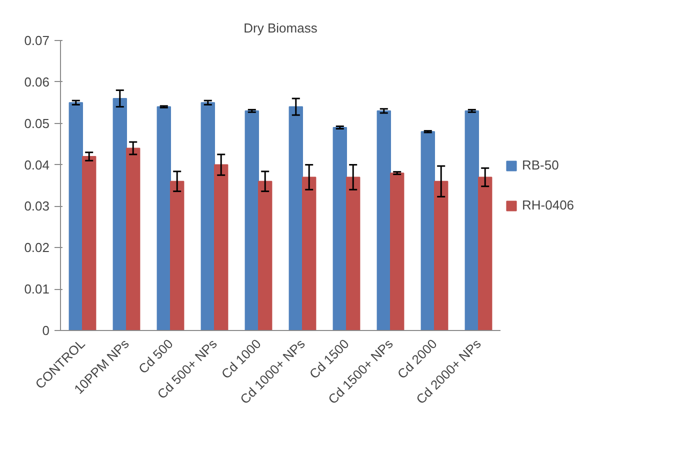 This screenshot has height=463, width=695. What do you see at coordinates (37, 248) in the screenshot?
I see `y-tick-label: 0.02` at bounding box center [37, 248].